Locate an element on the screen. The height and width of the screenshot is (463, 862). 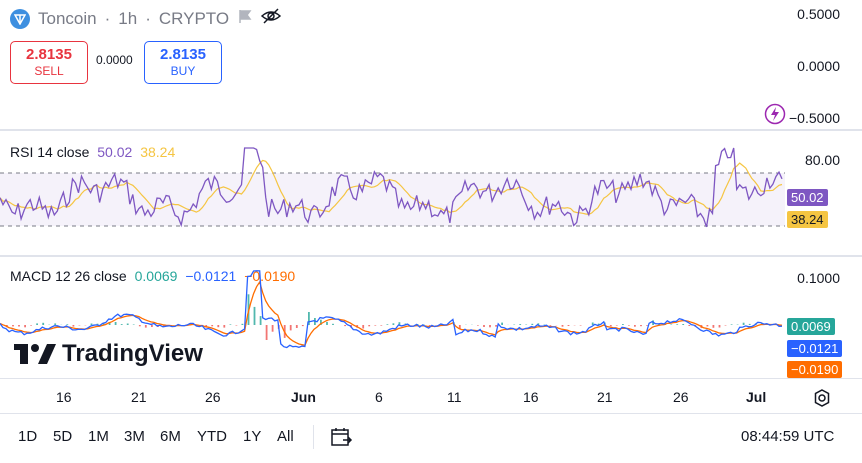
buy-price: 2.8135 is located at coordinates (183, 54).